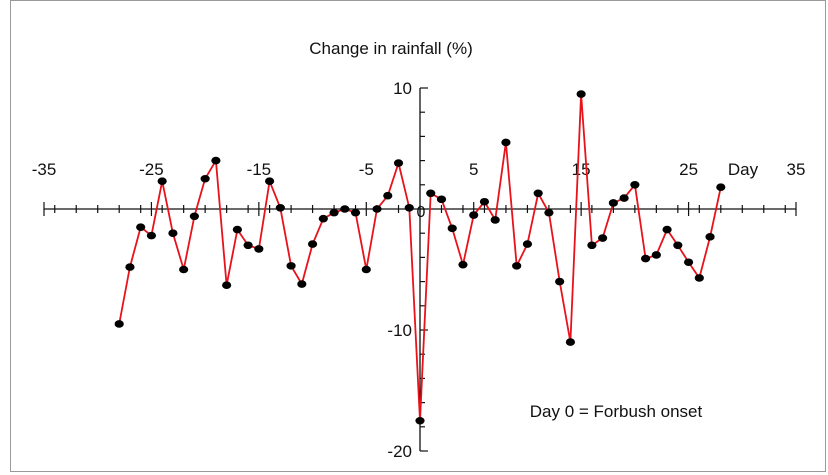 Image resolution: width=828 pixels, height=475 pixels. What do you see at coordinates (151, 169) in the screenshot?
I see `x-tick-label: -25` at bounding box center [151, 169].